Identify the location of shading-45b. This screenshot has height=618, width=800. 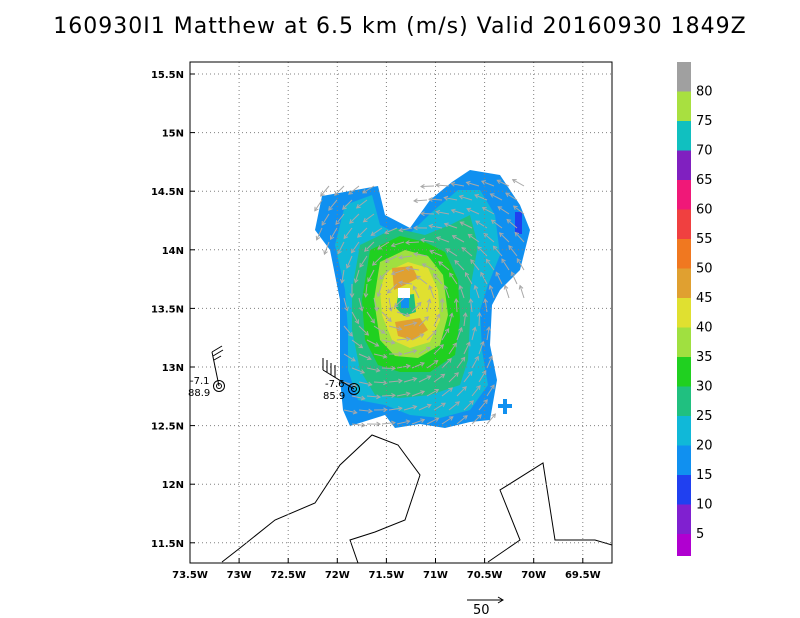
(411, 329).